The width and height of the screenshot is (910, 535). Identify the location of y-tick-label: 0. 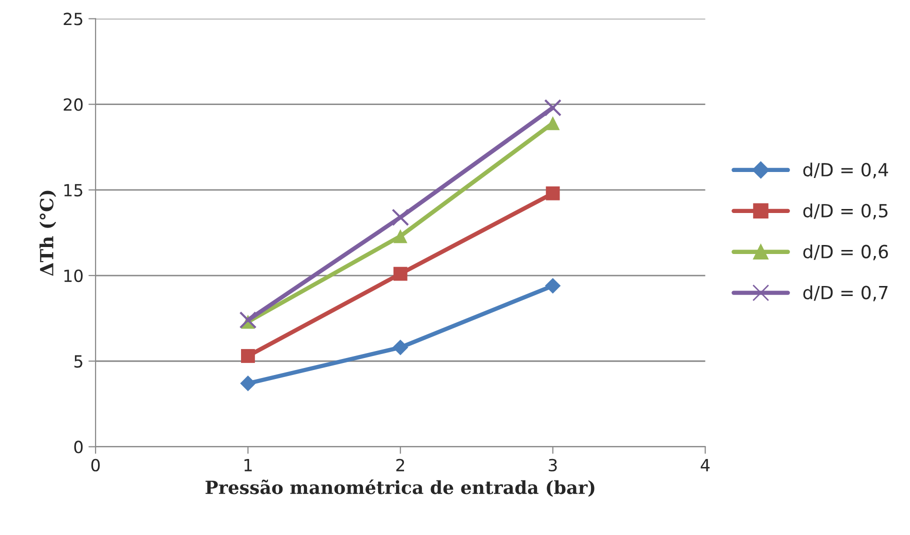
(78, 447).